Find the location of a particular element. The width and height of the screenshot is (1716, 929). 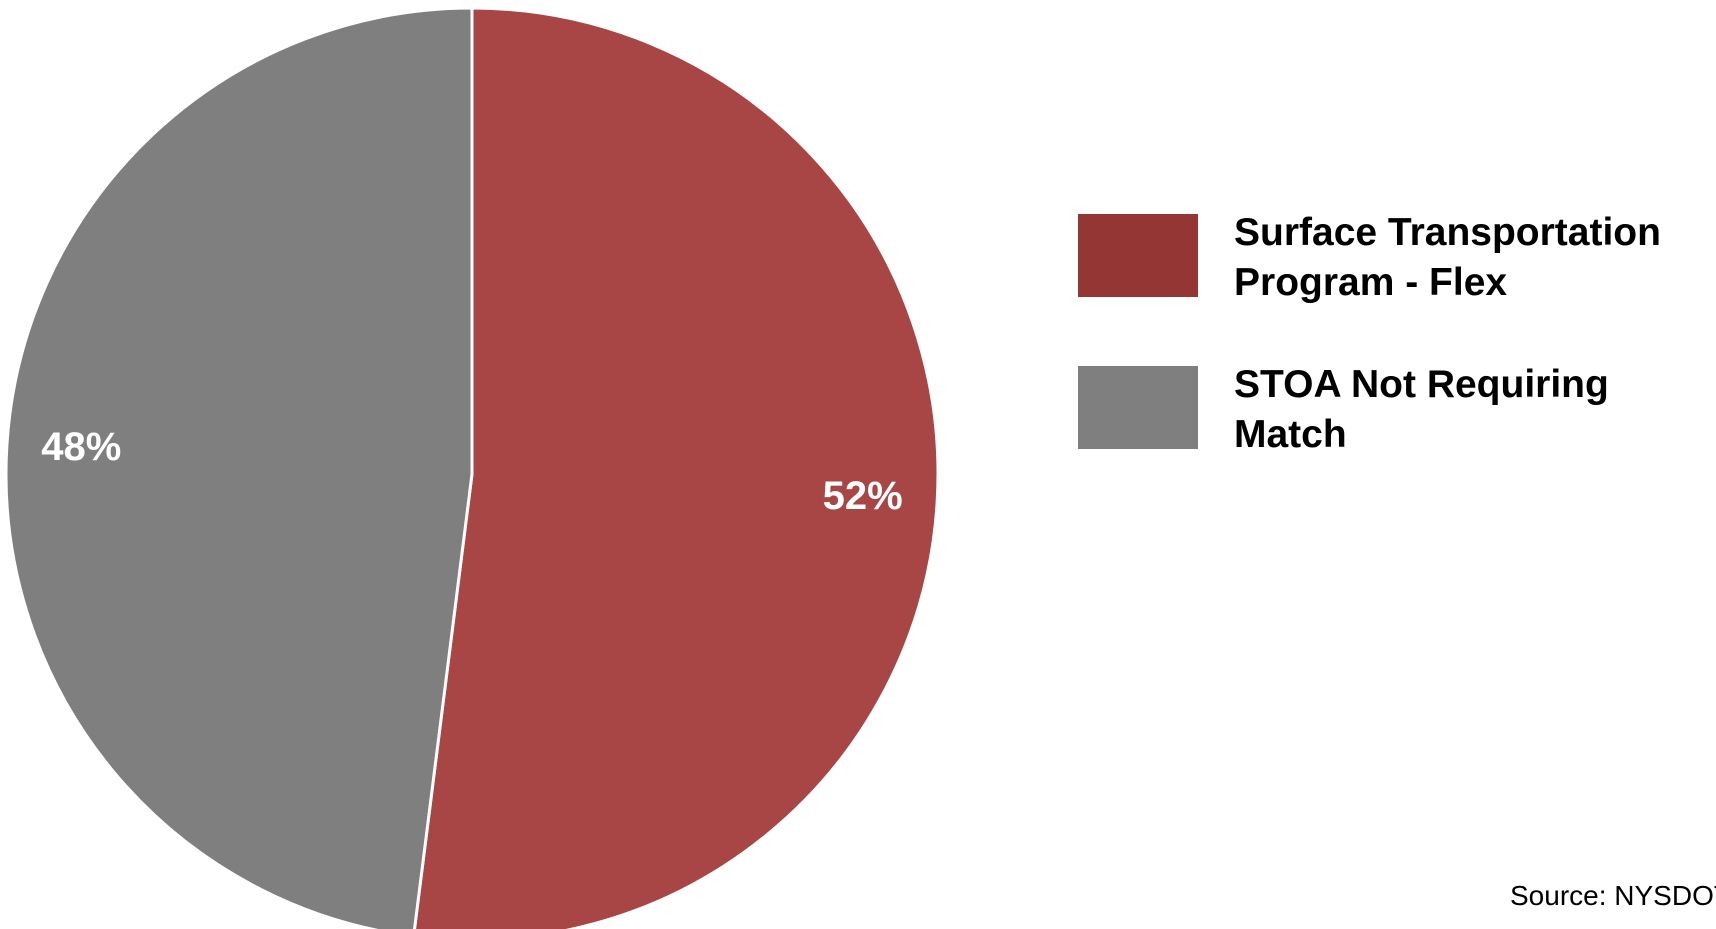

pie-slice-label-2: 48% is located at coordinates (81, 447).